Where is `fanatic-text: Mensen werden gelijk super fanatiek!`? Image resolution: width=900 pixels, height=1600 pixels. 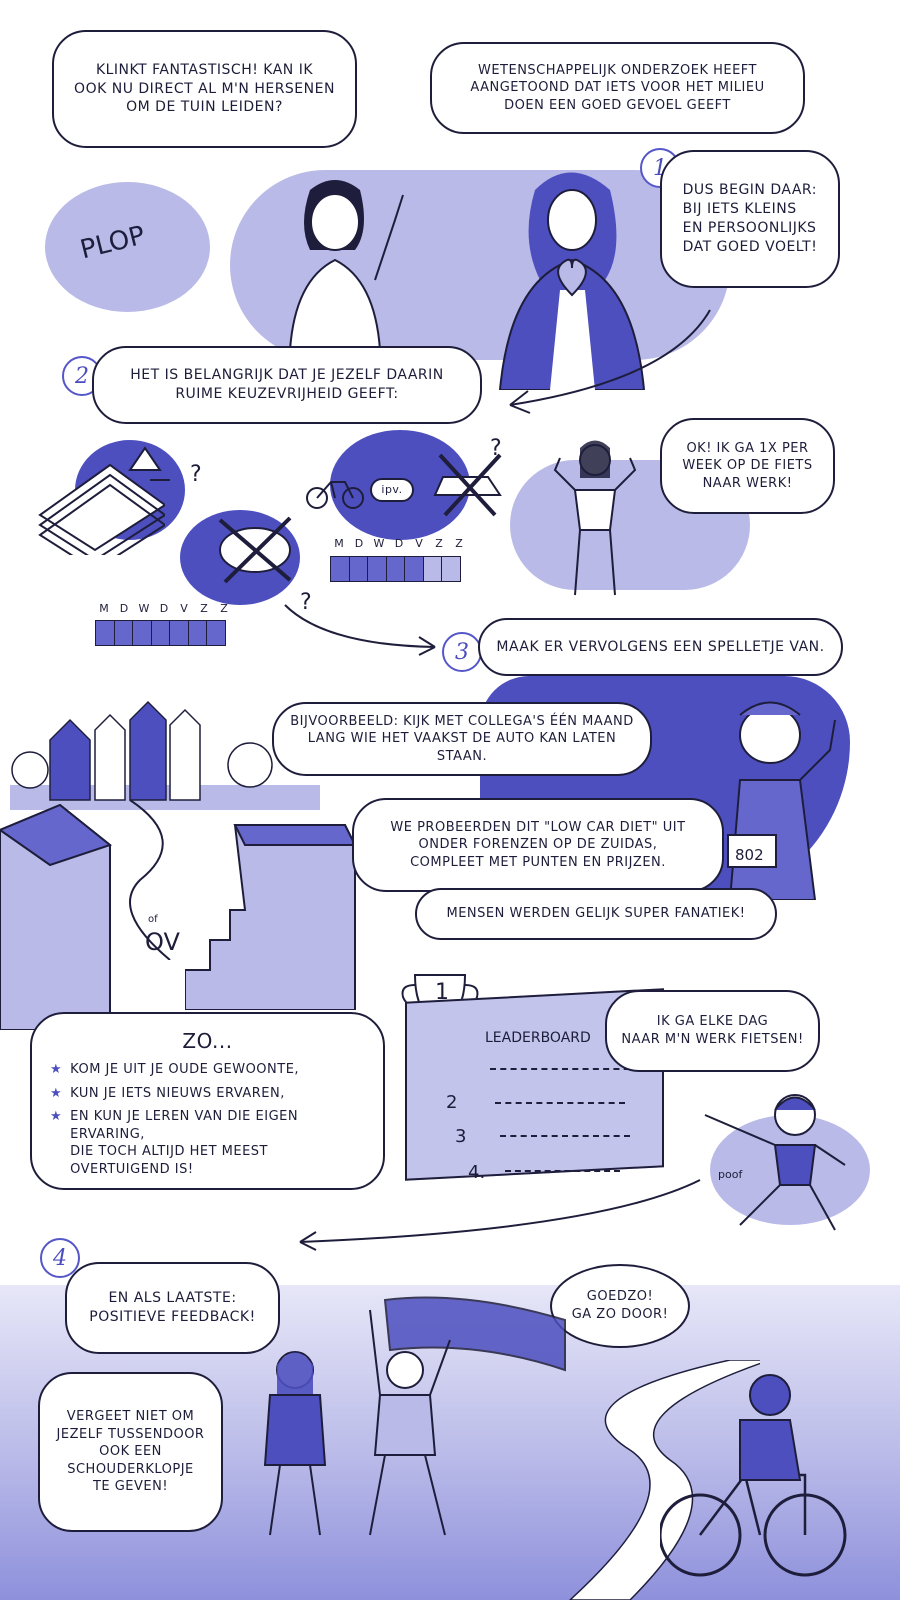
fanatic-text: Mensen werden gelijk super fanatiek! is located at coordinates (596, 914).